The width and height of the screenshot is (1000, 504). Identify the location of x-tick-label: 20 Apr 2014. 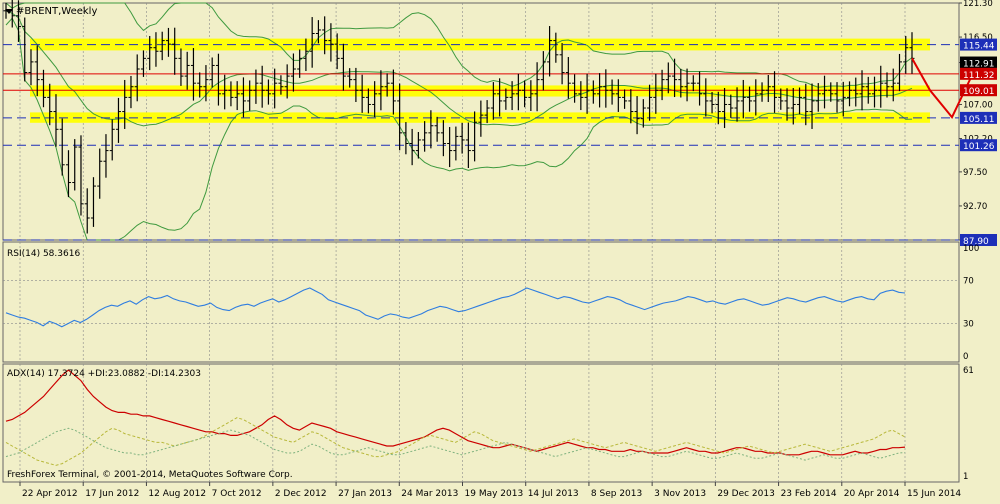
(872, 494).